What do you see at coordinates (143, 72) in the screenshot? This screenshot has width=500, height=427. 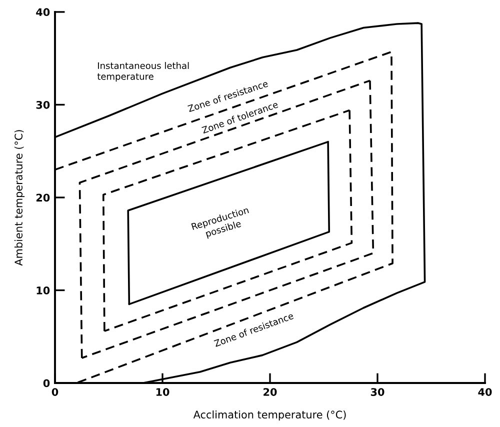 I see `annotation: Instantaneous lethal temperature` at bounding box center [143, 72].